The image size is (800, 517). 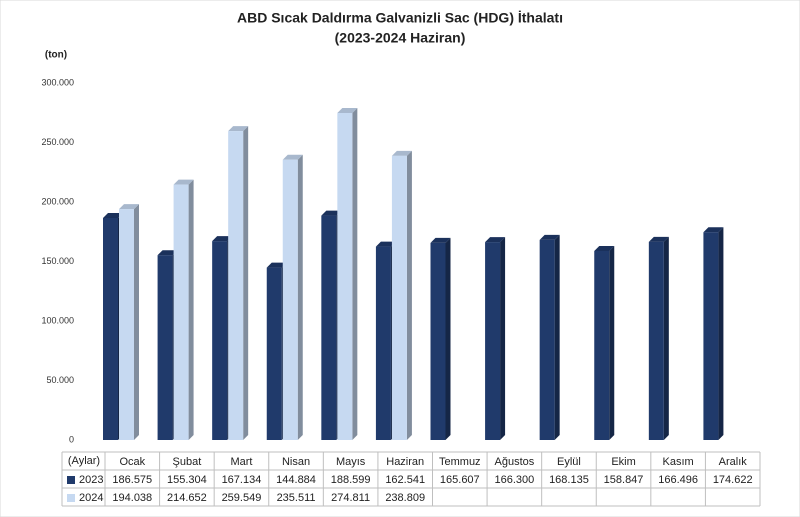 I want to click on table-value: 167.134, so click(x=242, y=480).